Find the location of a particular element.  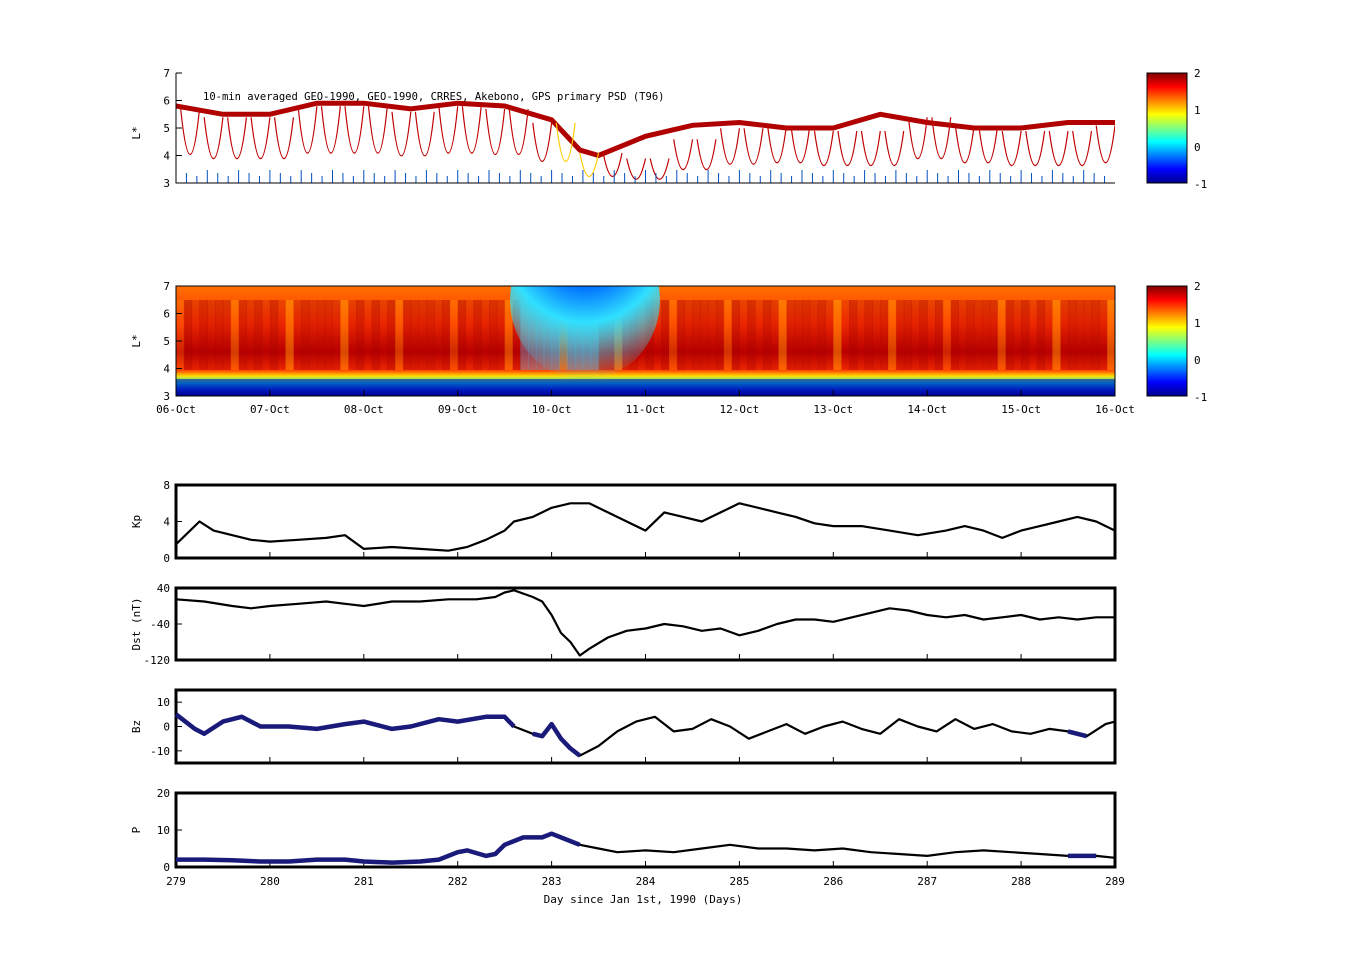

kp-ylabel: Kp is located at coordinates (136, 521).